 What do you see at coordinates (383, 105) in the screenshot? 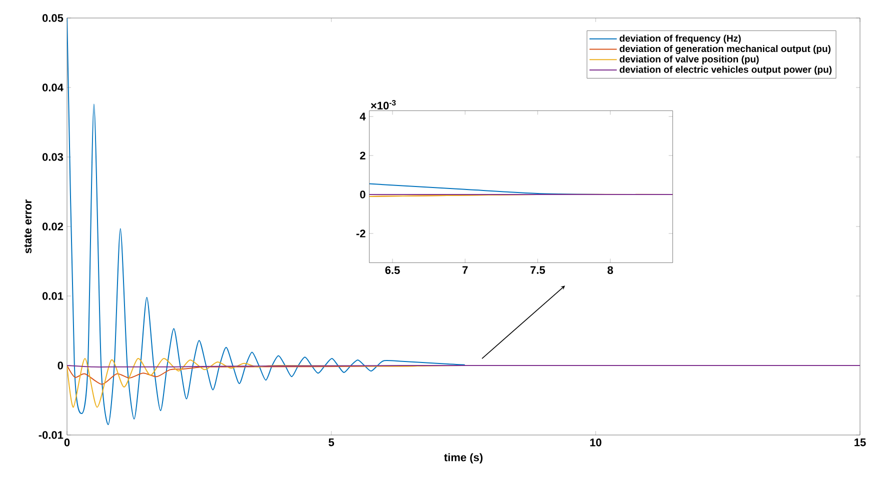
I see `annotation: ×10$^{-3}$` at bounding box center [383, 105].